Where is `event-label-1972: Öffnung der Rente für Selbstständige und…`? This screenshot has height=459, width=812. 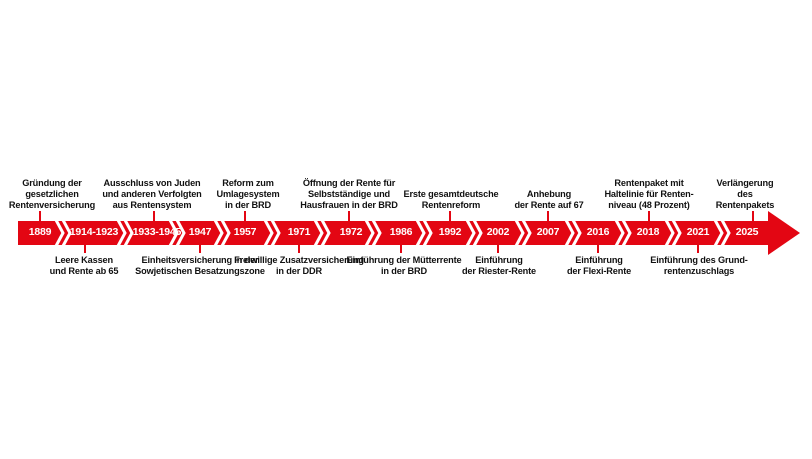 event-label-1972: Öffnung der Rente für Selbstständige und… is located at coordinates (349, 194).